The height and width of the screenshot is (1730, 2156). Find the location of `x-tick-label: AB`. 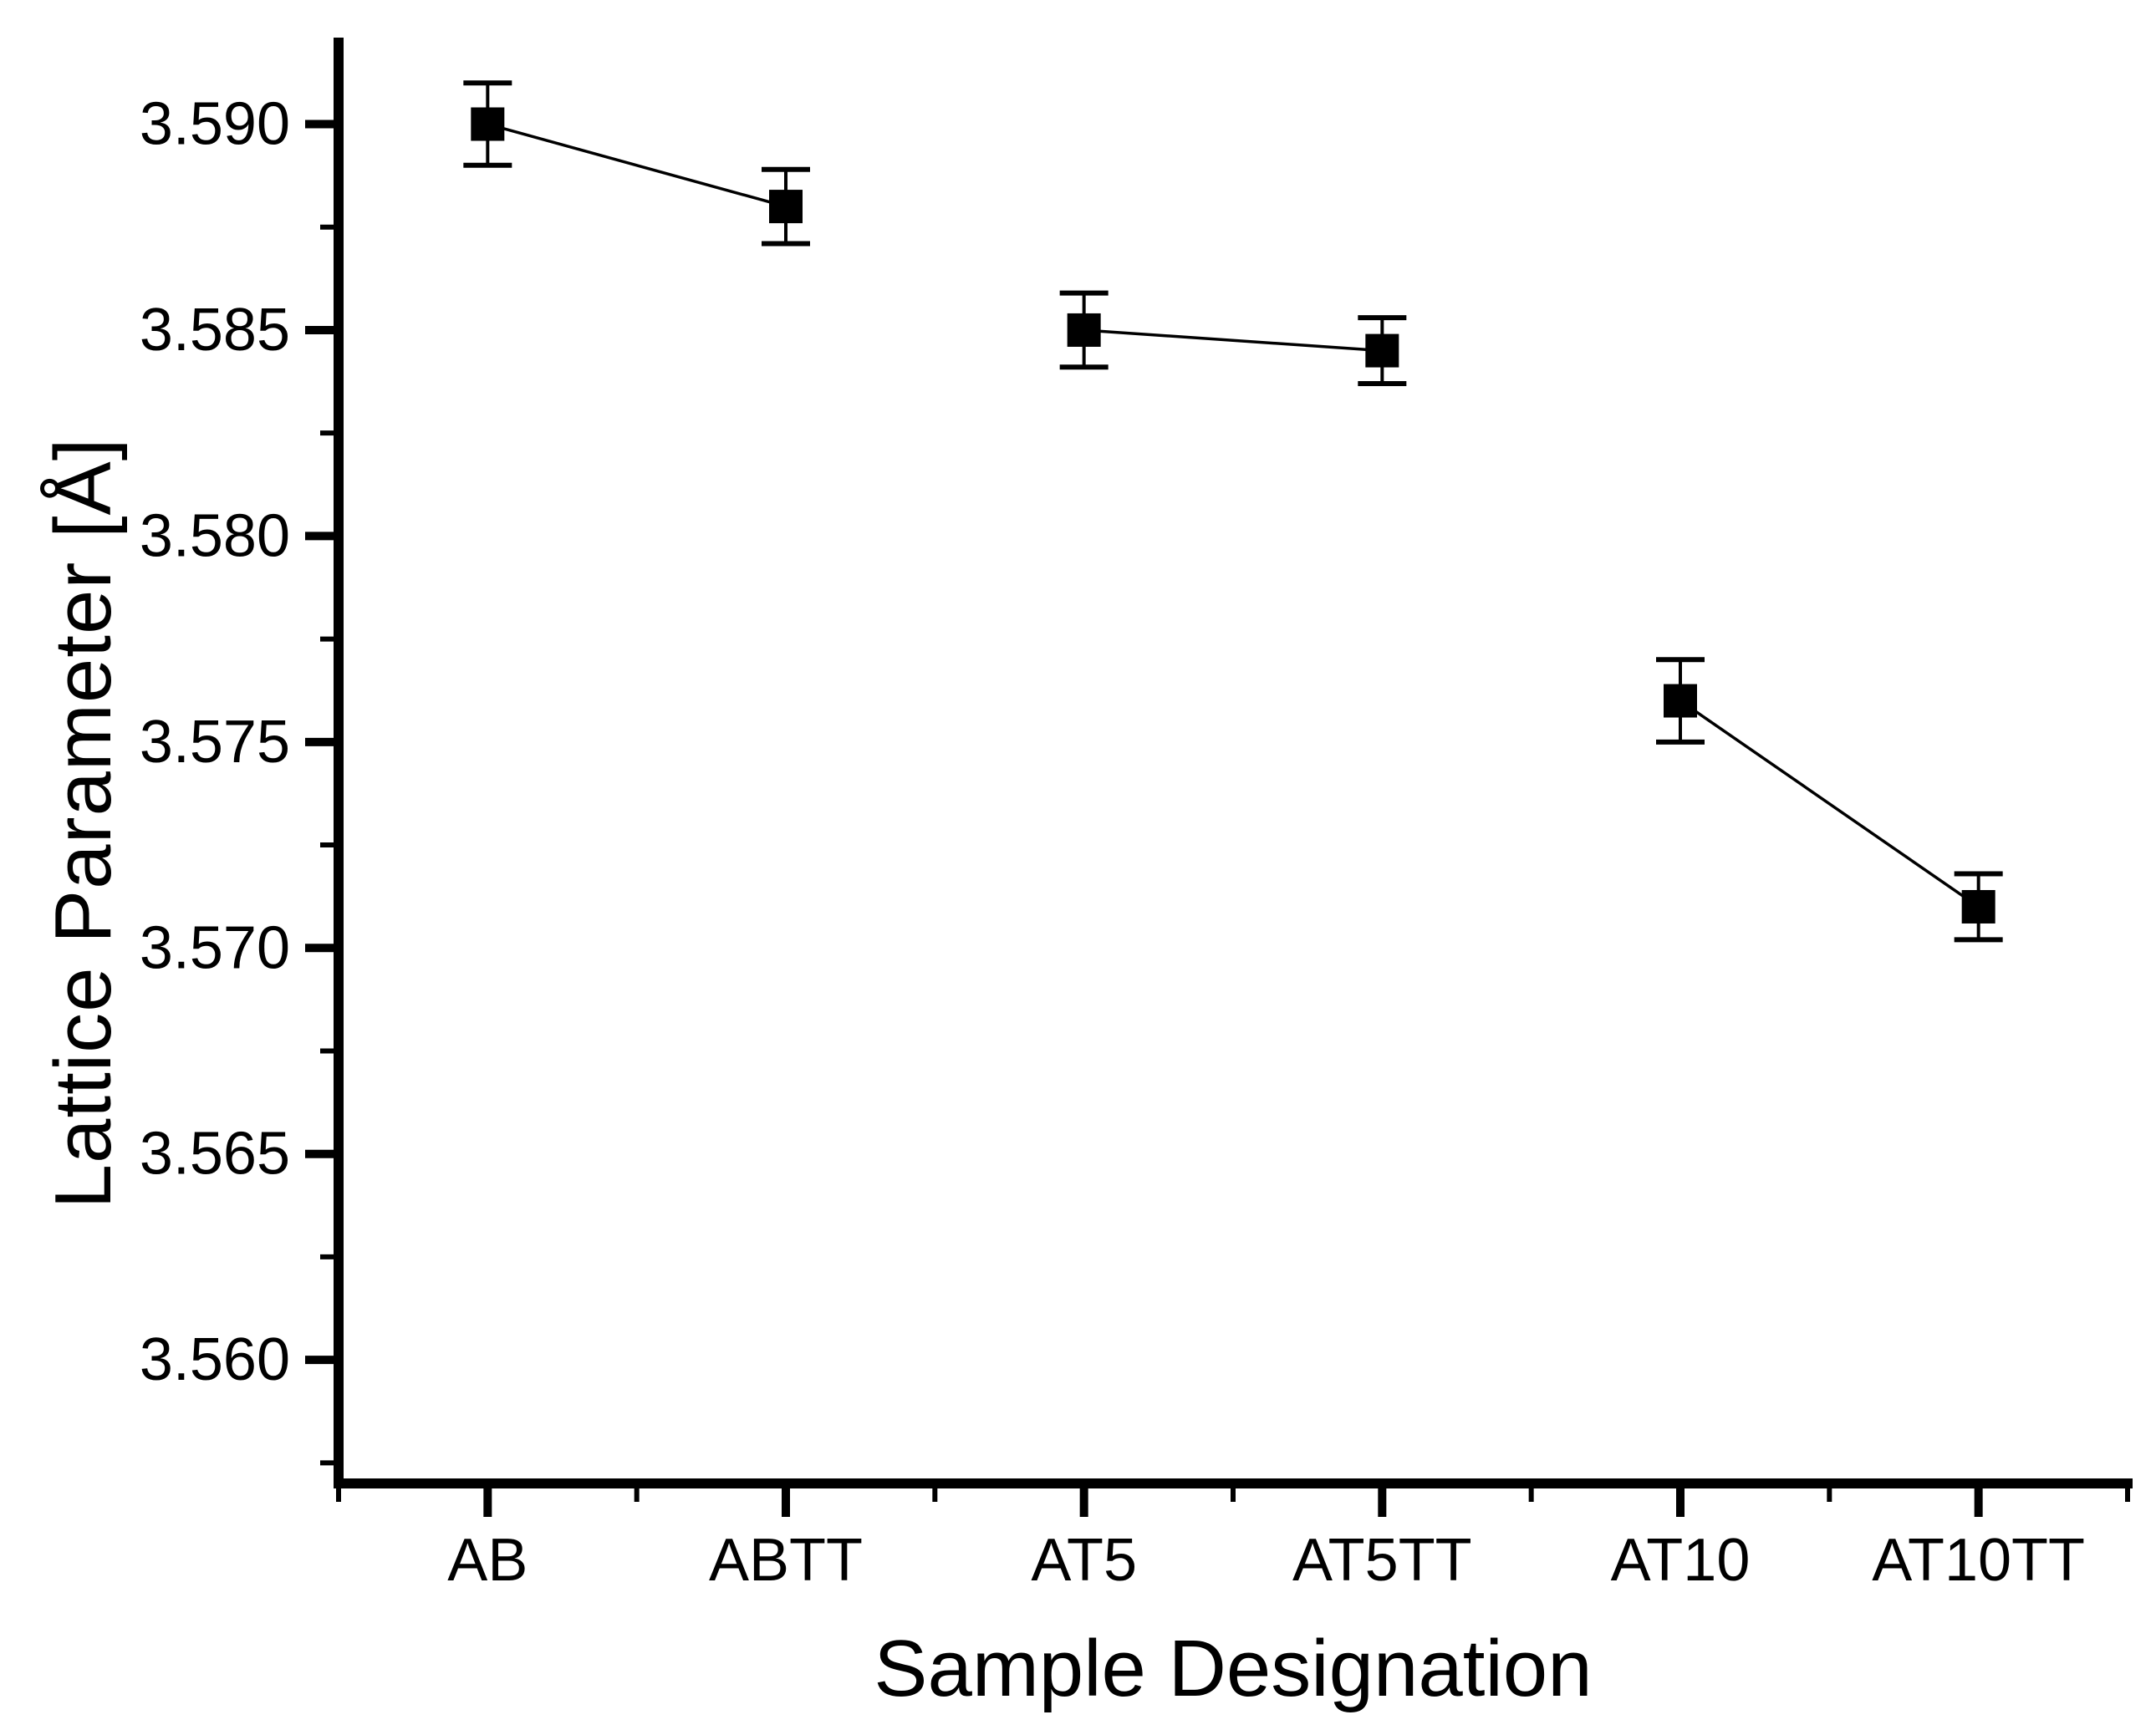

x-tick-label: AB is located at coordinates (488, 1561).